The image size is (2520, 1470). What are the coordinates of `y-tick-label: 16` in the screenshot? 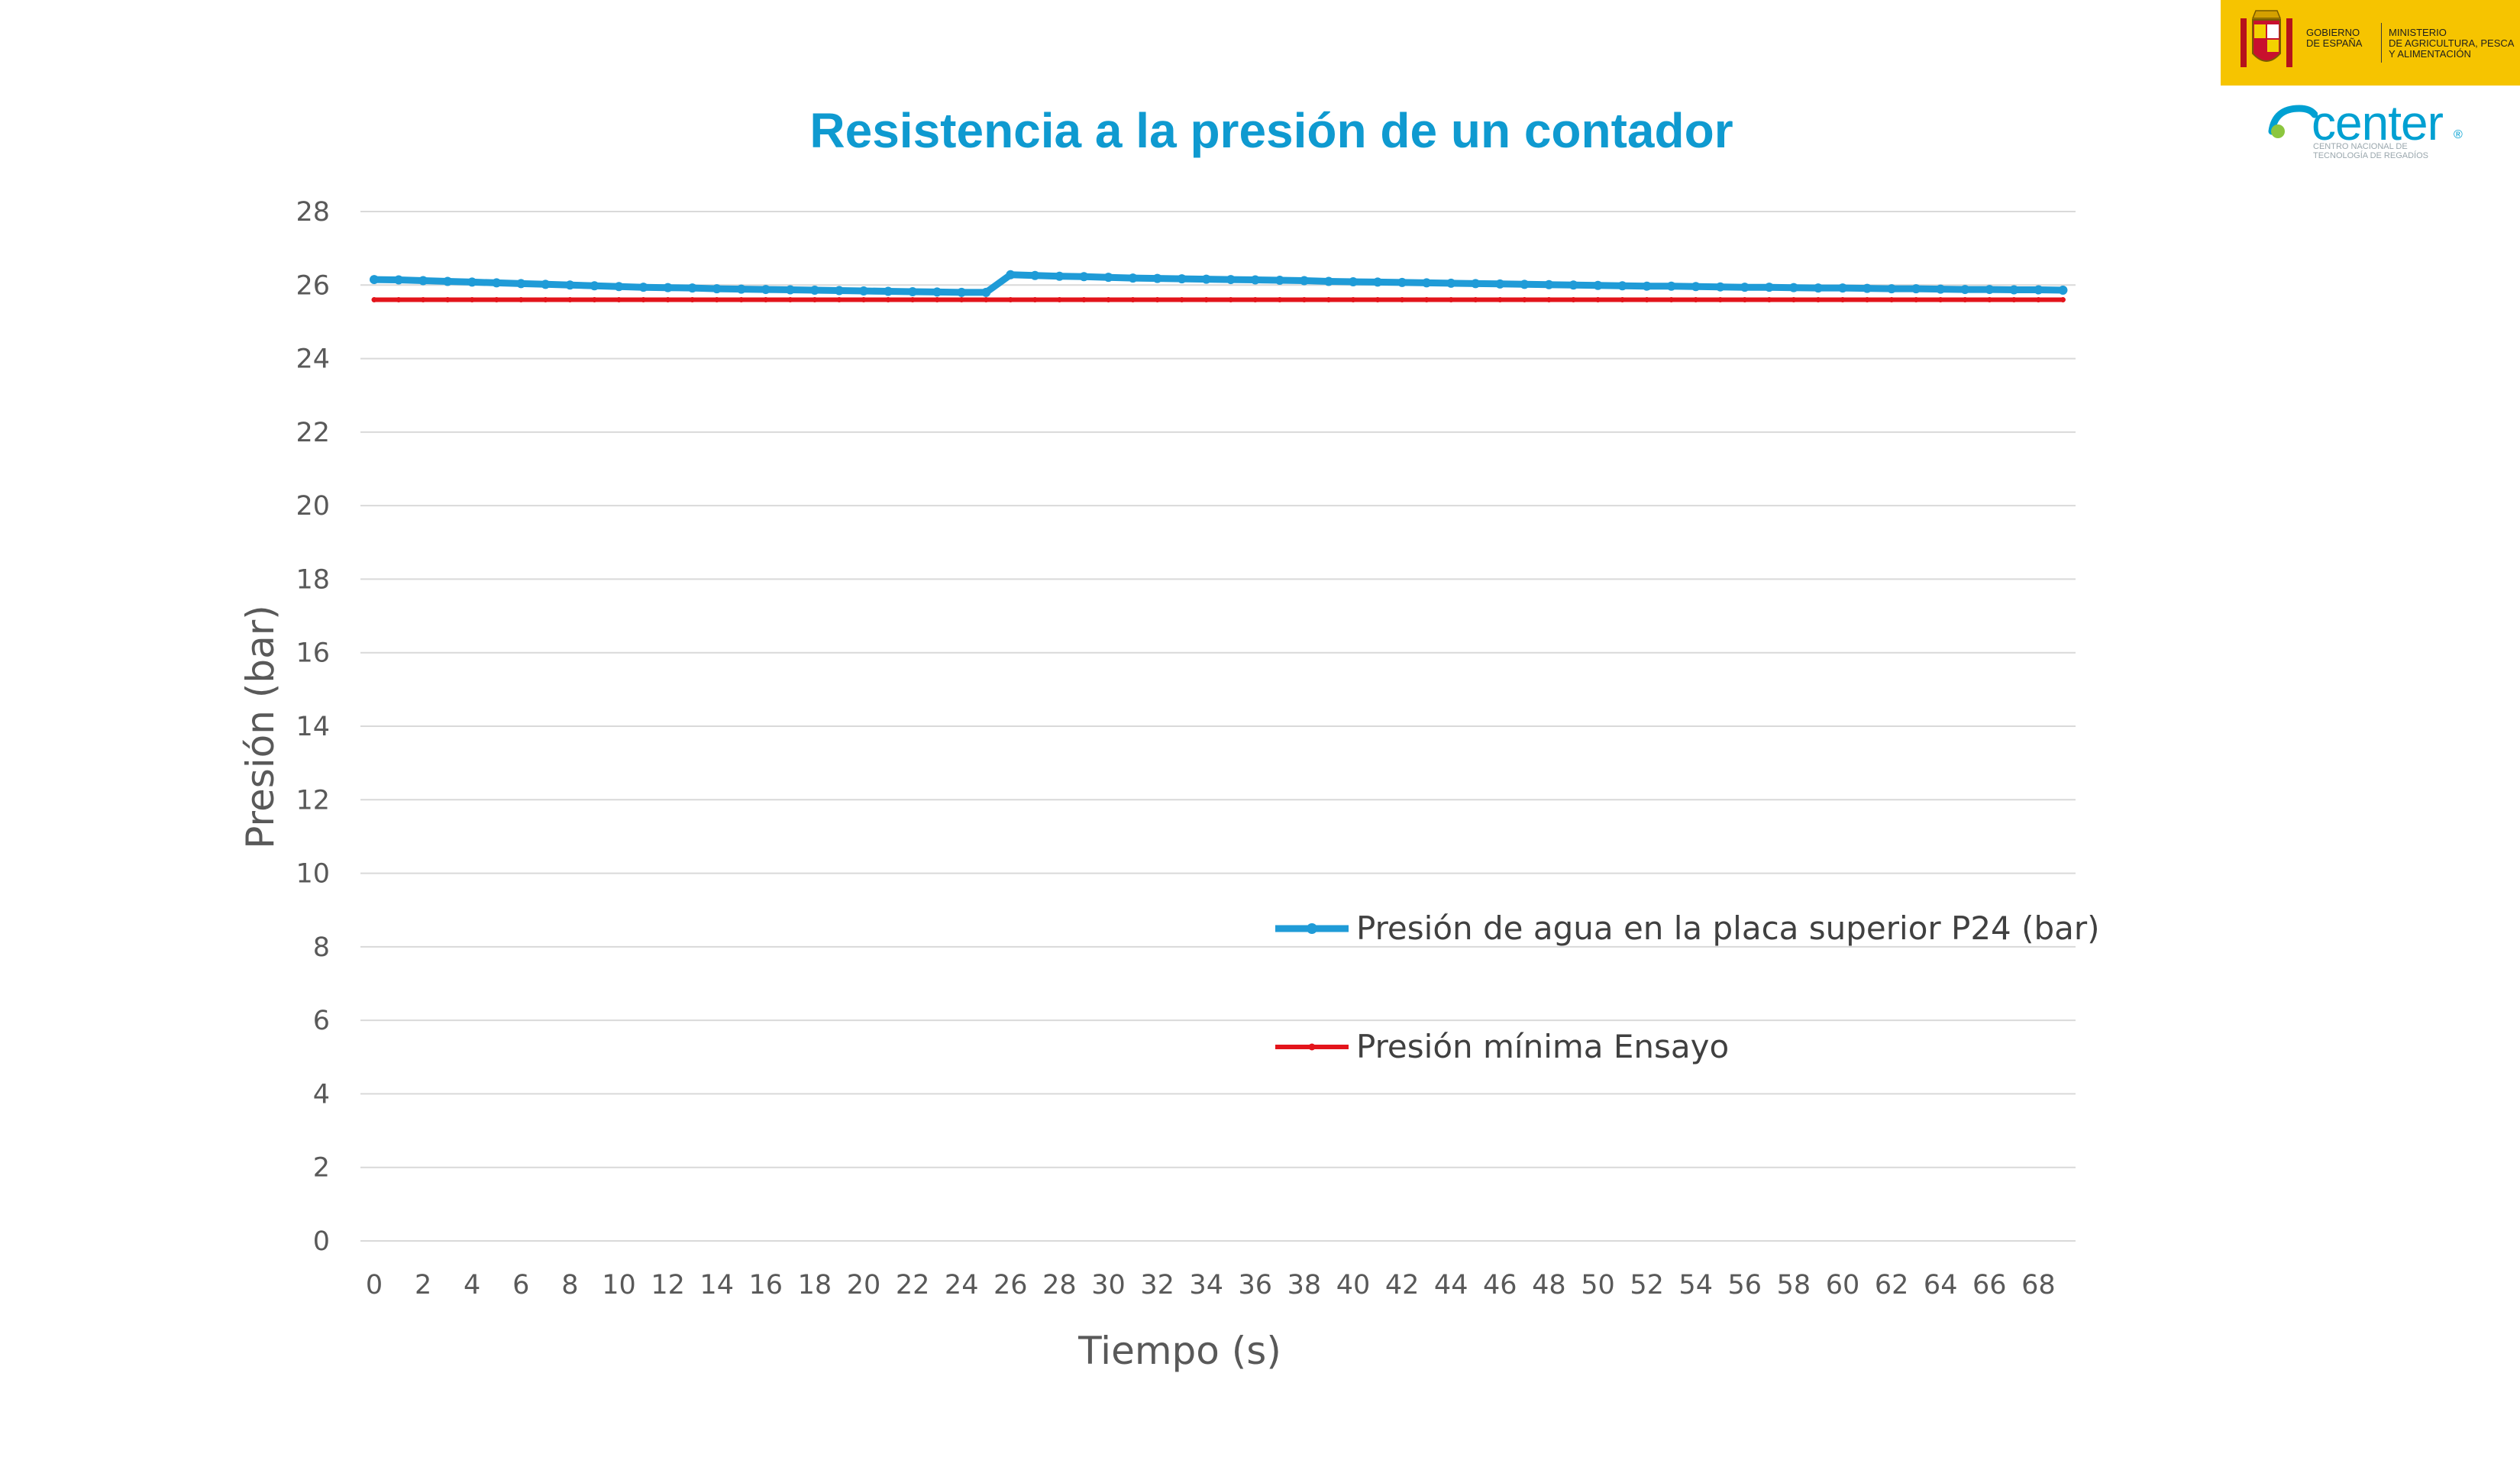 It's located at (313, 653).